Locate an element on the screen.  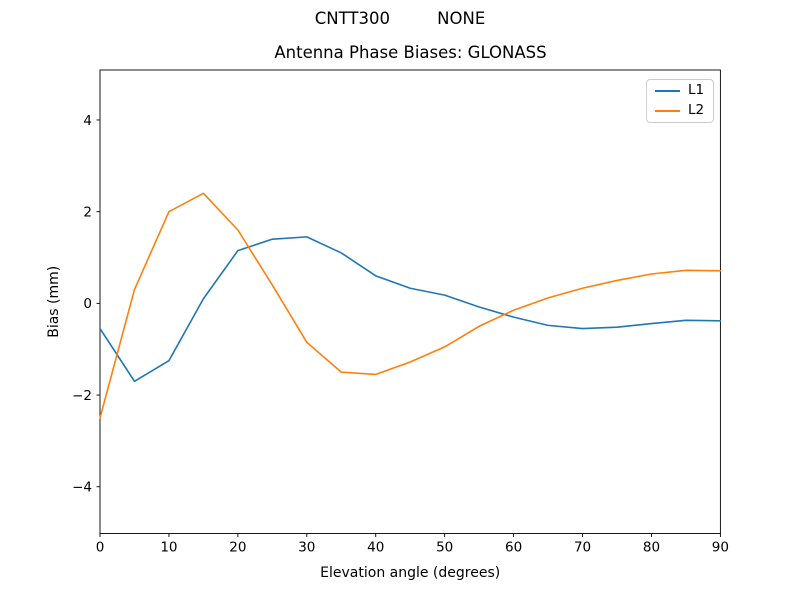
legend-label-l2: L2 is located at coordinates (696, 110).